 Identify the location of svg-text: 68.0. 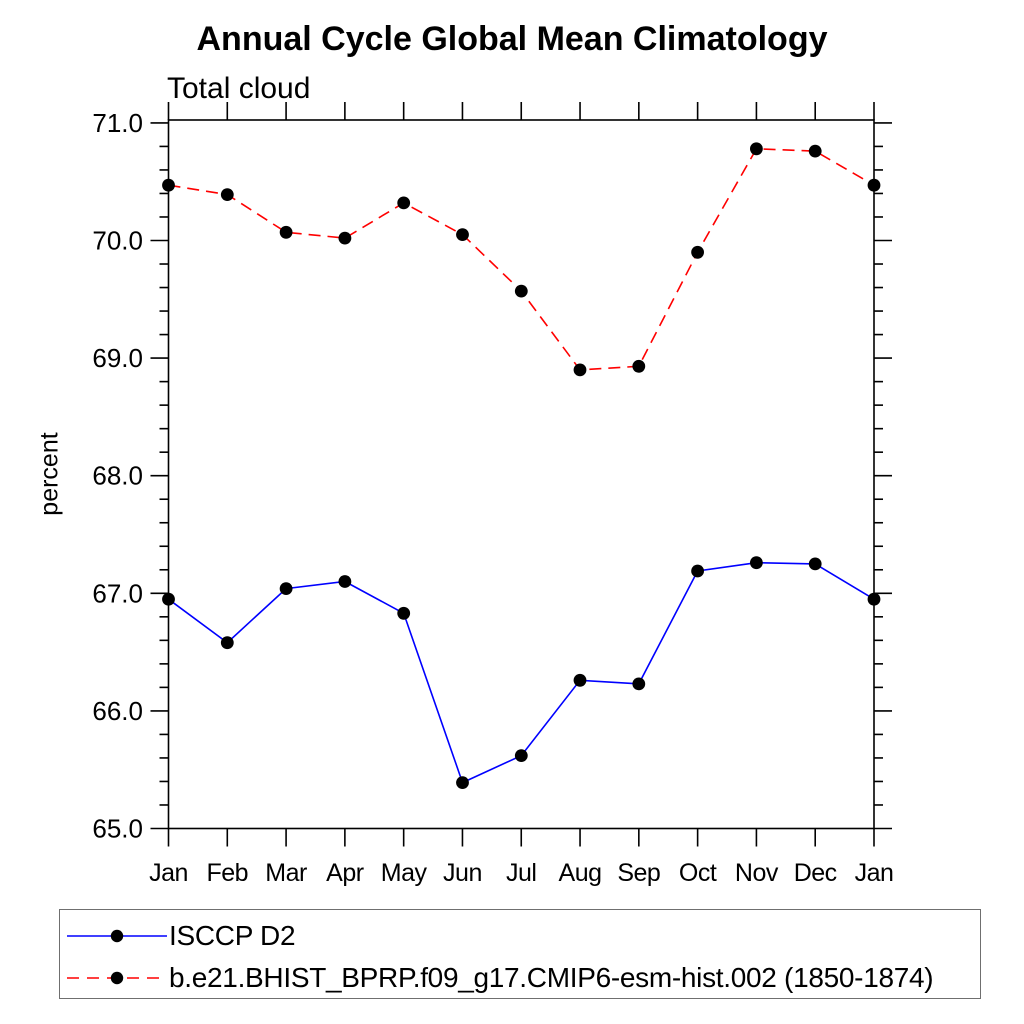
(117, 476).